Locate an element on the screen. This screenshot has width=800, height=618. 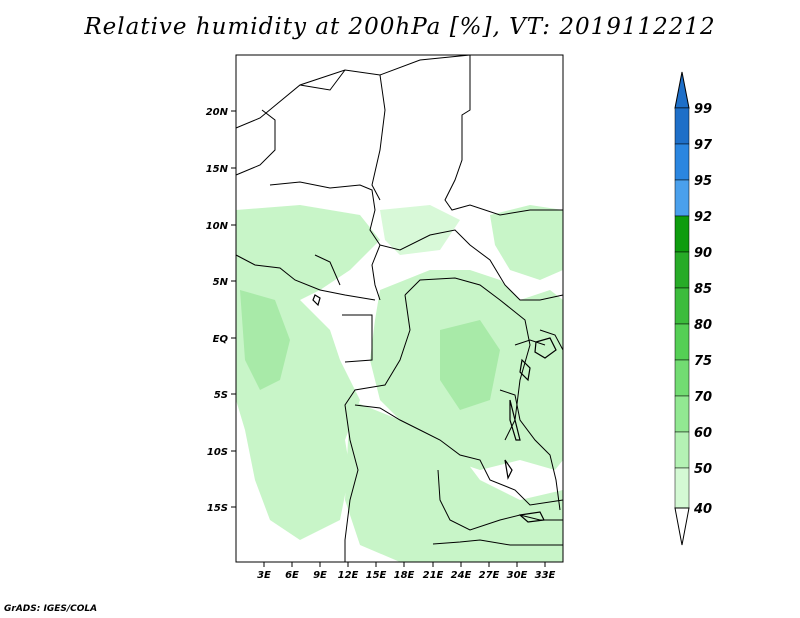
colorbar-label: 50 is located at coordinates (703, 469).